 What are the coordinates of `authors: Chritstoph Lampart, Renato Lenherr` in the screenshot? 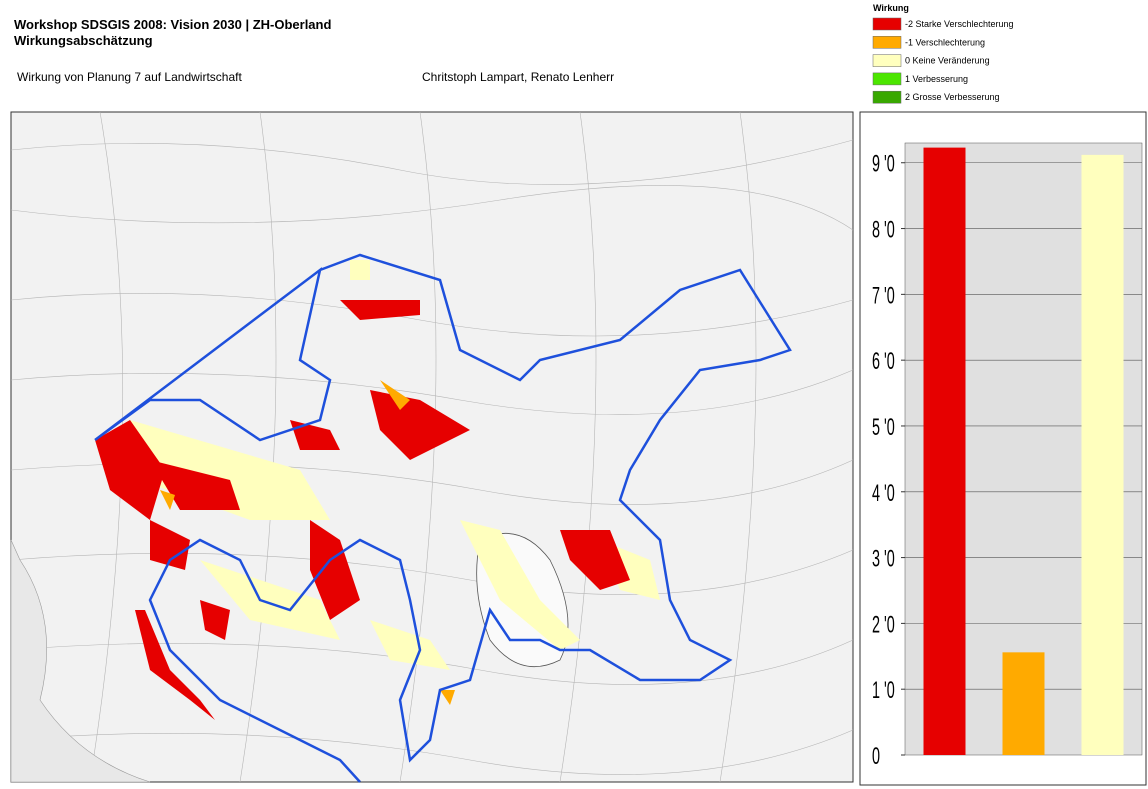 It's located at (518, 77).